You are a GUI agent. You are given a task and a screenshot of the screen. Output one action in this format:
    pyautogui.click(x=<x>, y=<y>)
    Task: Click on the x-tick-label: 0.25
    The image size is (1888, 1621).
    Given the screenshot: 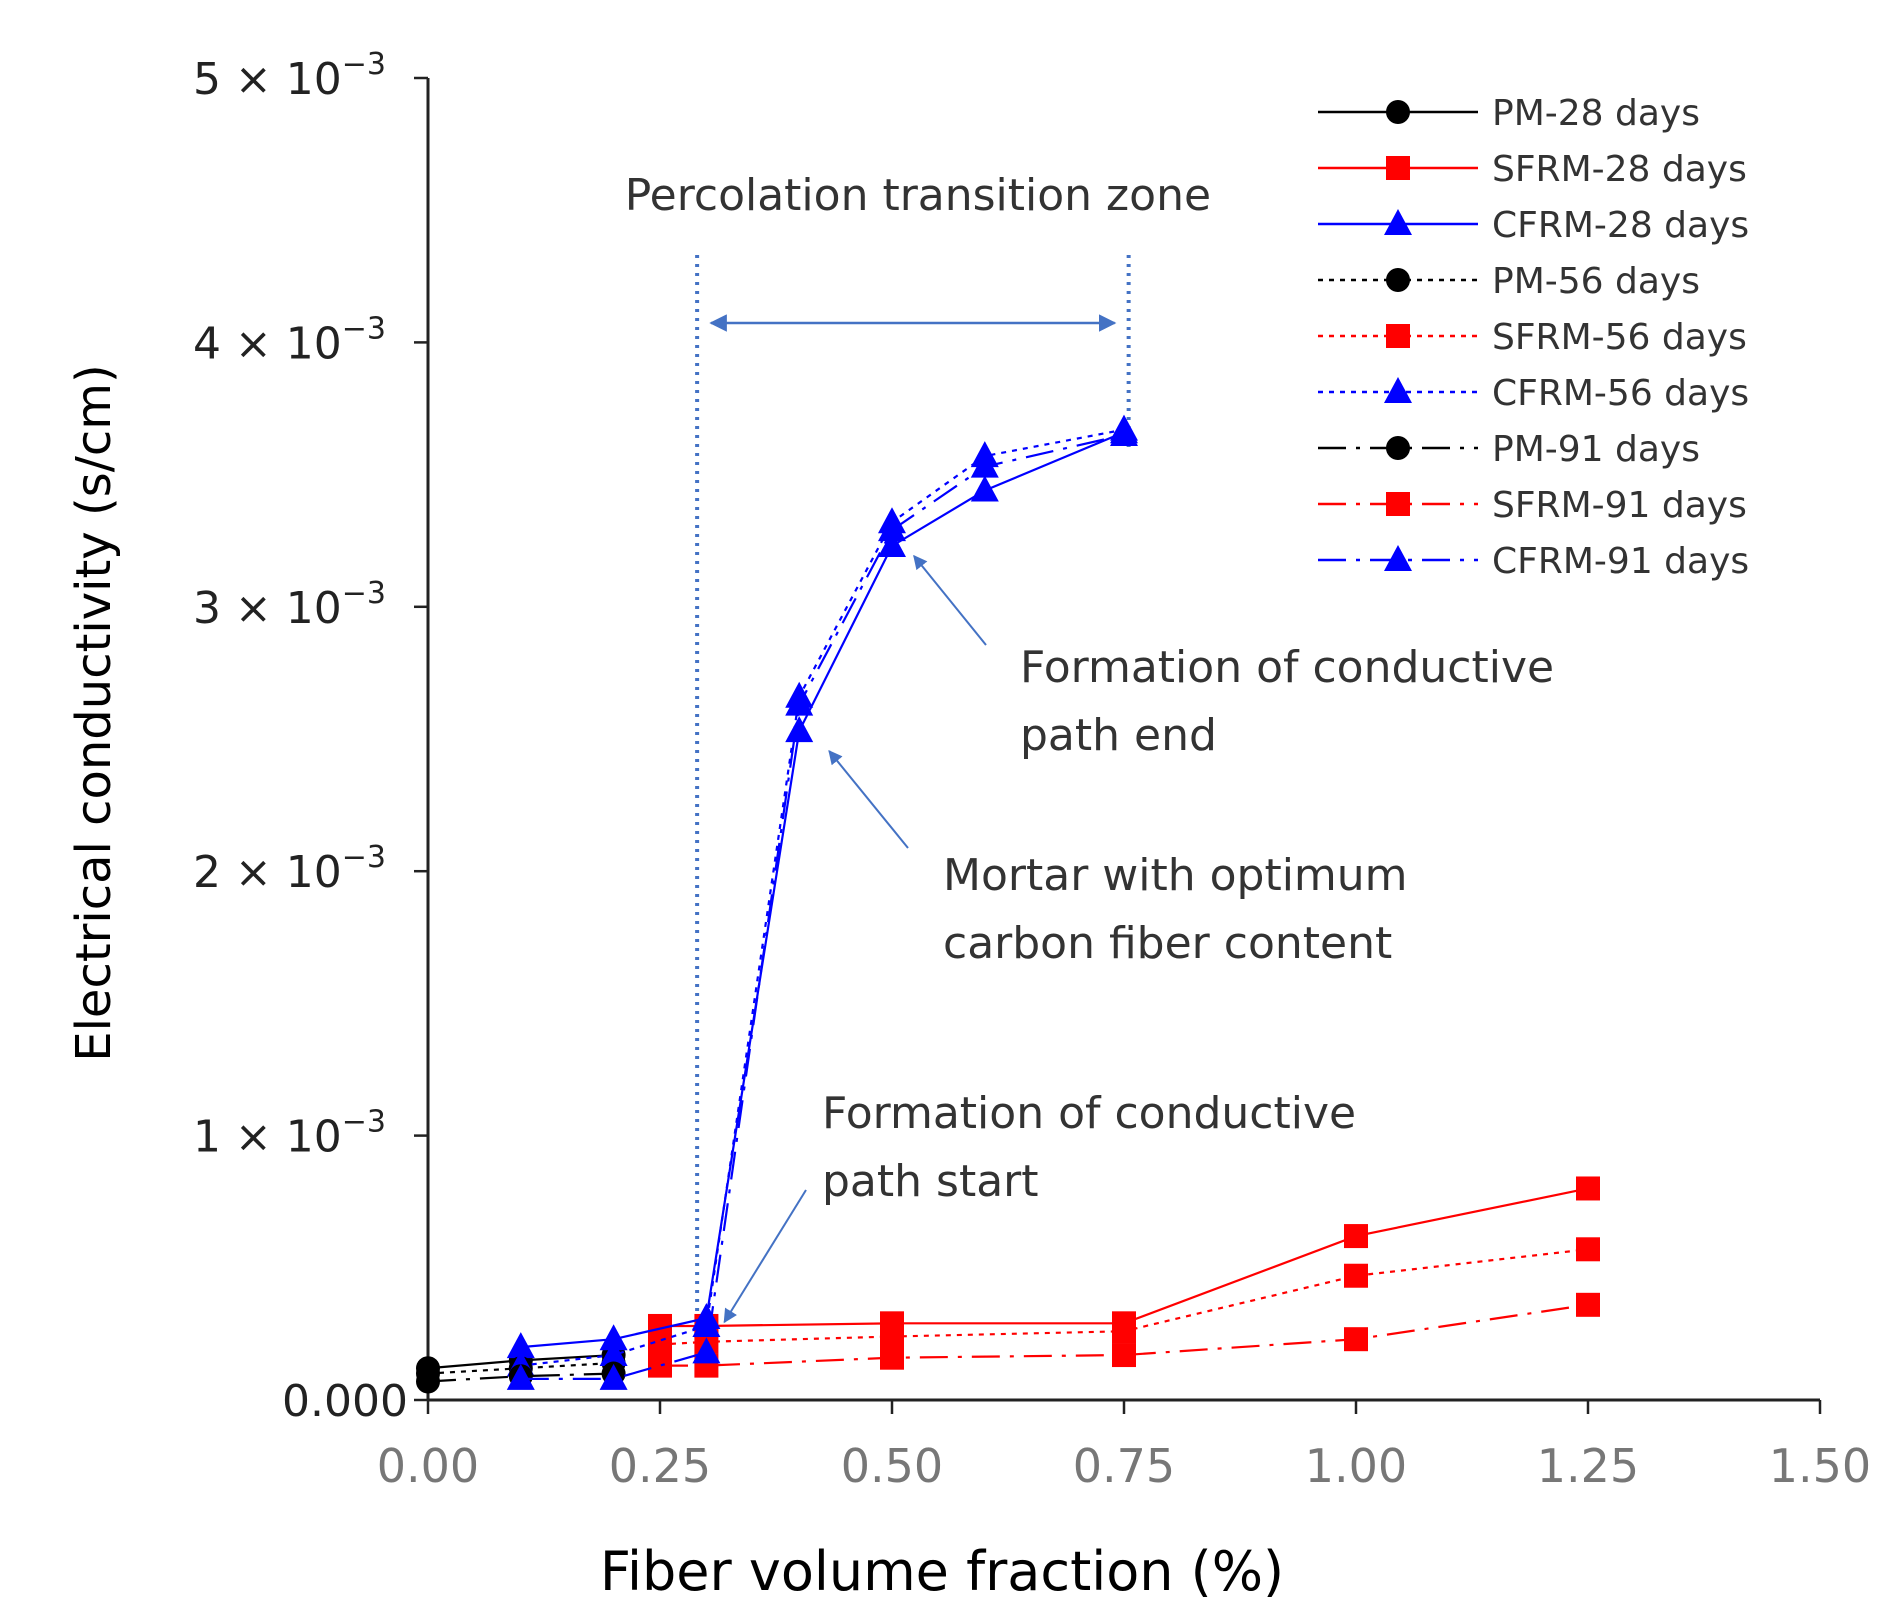 What is the action you would take?
    pyautogui.click(x=660, y=1466)
    